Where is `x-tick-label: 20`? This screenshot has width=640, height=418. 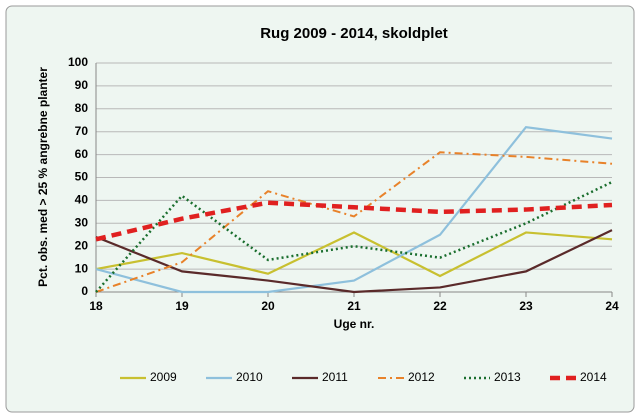 x-tick-label: 20 is located at coordinates (268, 306).